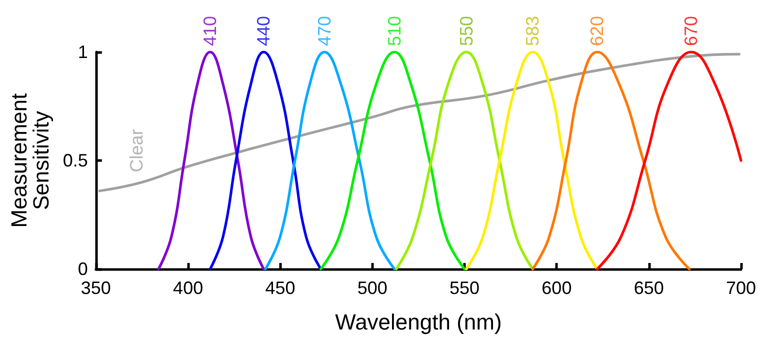 This screenshot has width=765, height=350. What do you see at coordinates (136, 150) in the screenshot?
I see `annotation: Clear` at bounding box center [136, 150].